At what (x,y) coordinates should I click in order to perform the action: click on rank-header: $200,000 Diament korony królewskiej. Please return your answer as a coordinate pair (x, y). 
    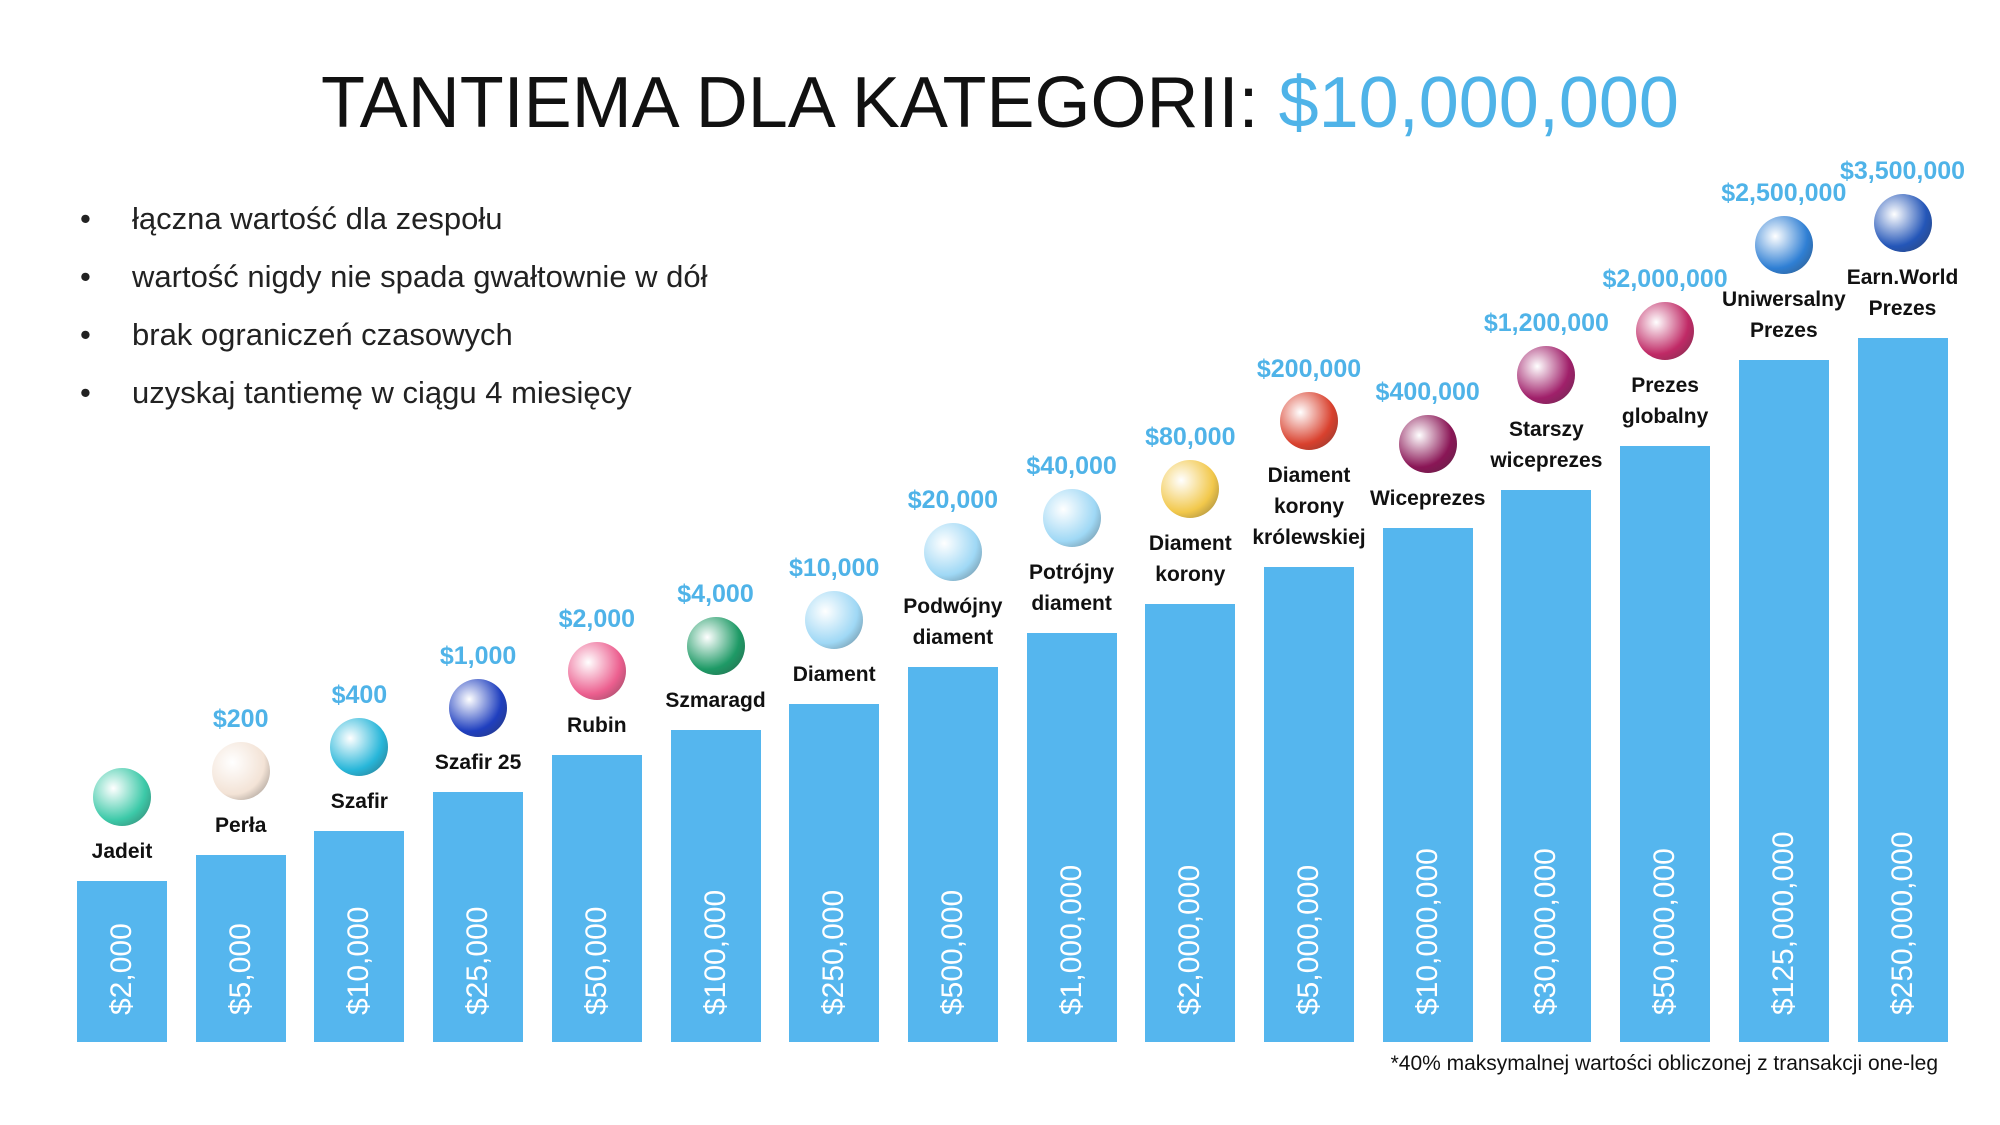
    Looking at the image, I should click on (1309, 454).